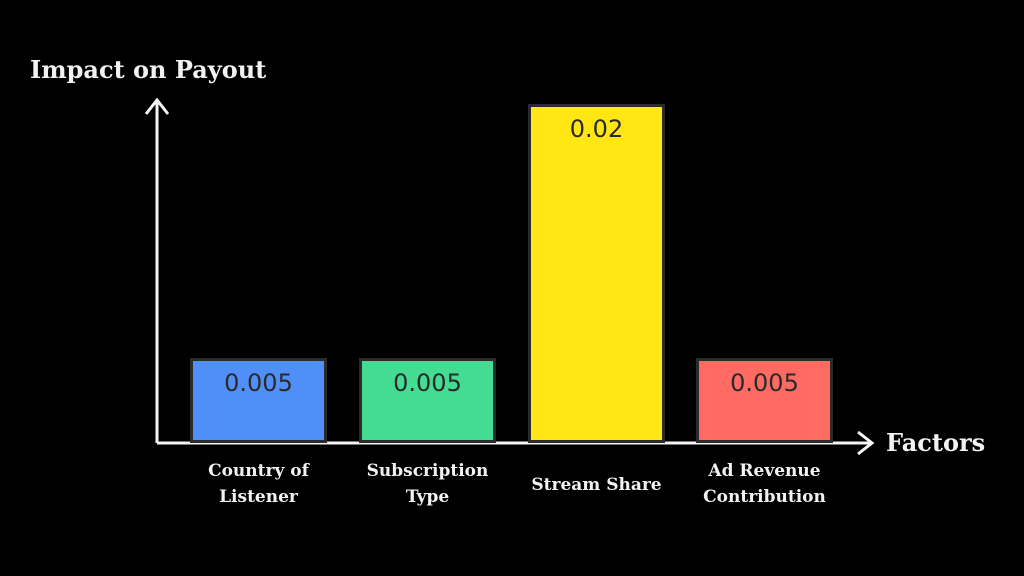 This screenshot has height=576, width=1024. Describe the element at coordinates (427, 484) in the screenshot. I see `x-tick-label: Subscription Type` at that location.